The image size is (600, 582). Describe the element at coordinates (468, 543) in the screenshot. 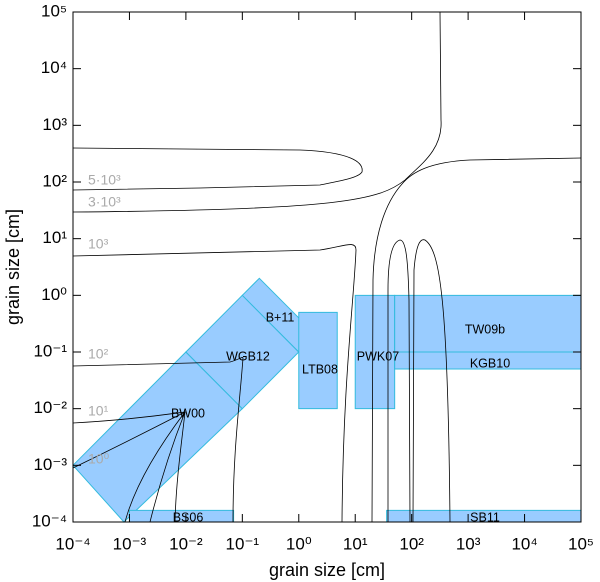

I see `x-tick-label: 10³` at that location.